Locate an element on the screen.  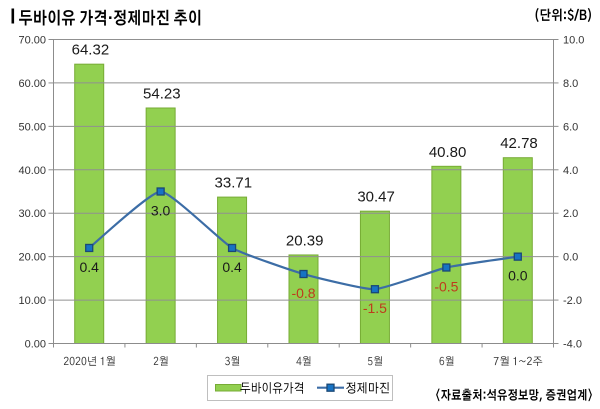
svg-text: 42.78 is located at coordinates (519, 143).